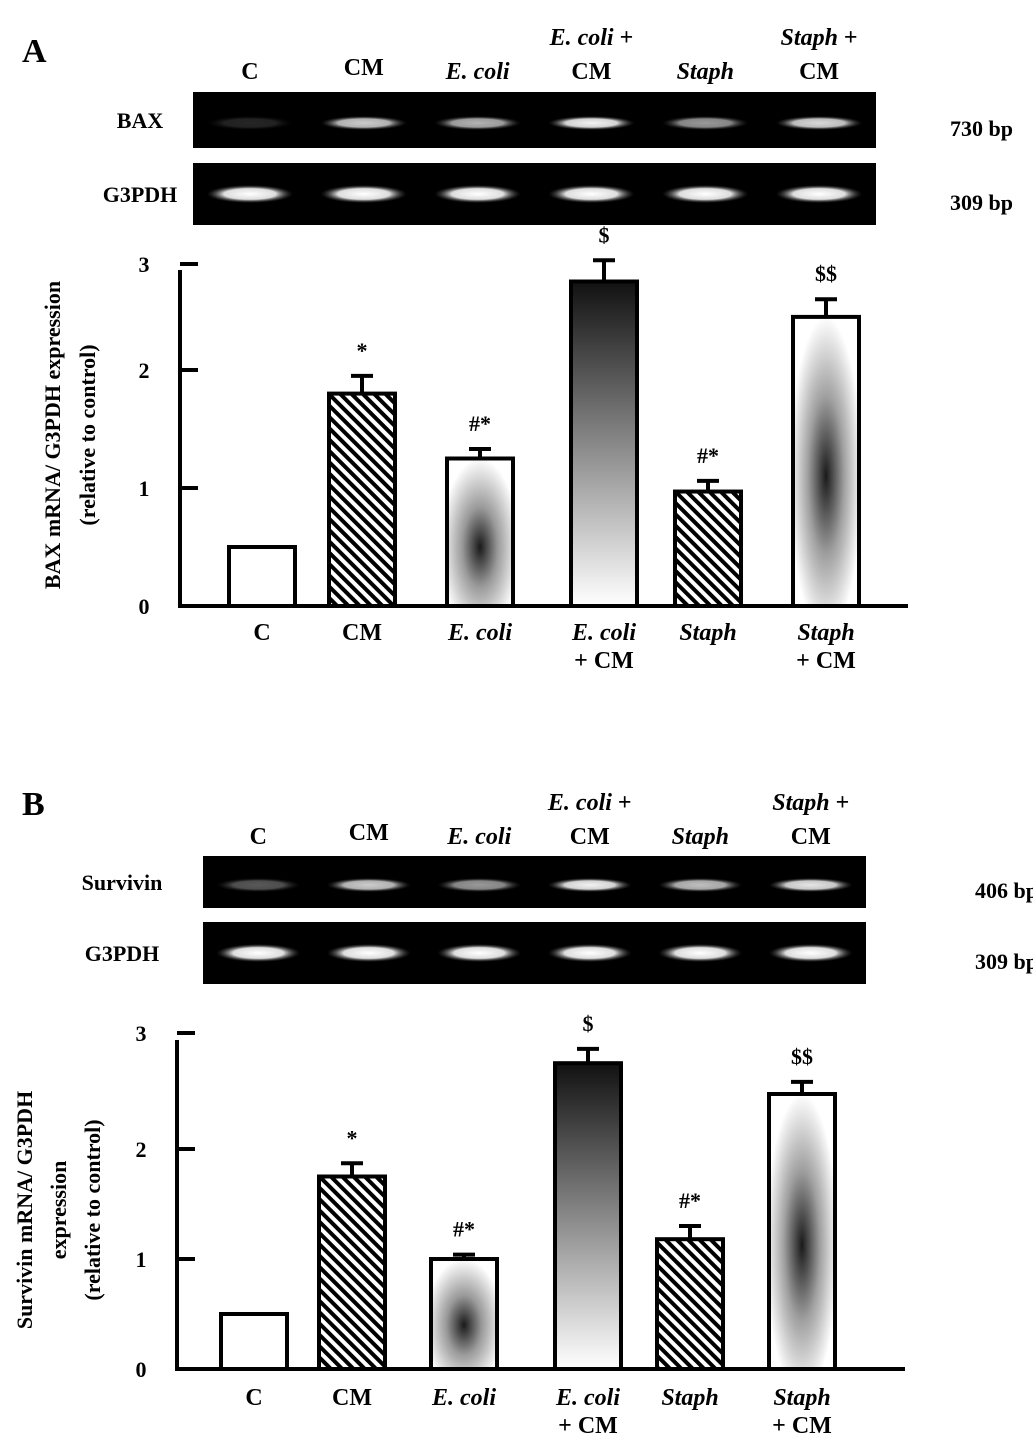  Describe the element at coordinates (144, 606) in the screenshot. I see `y-tick-label: 0` at that location.